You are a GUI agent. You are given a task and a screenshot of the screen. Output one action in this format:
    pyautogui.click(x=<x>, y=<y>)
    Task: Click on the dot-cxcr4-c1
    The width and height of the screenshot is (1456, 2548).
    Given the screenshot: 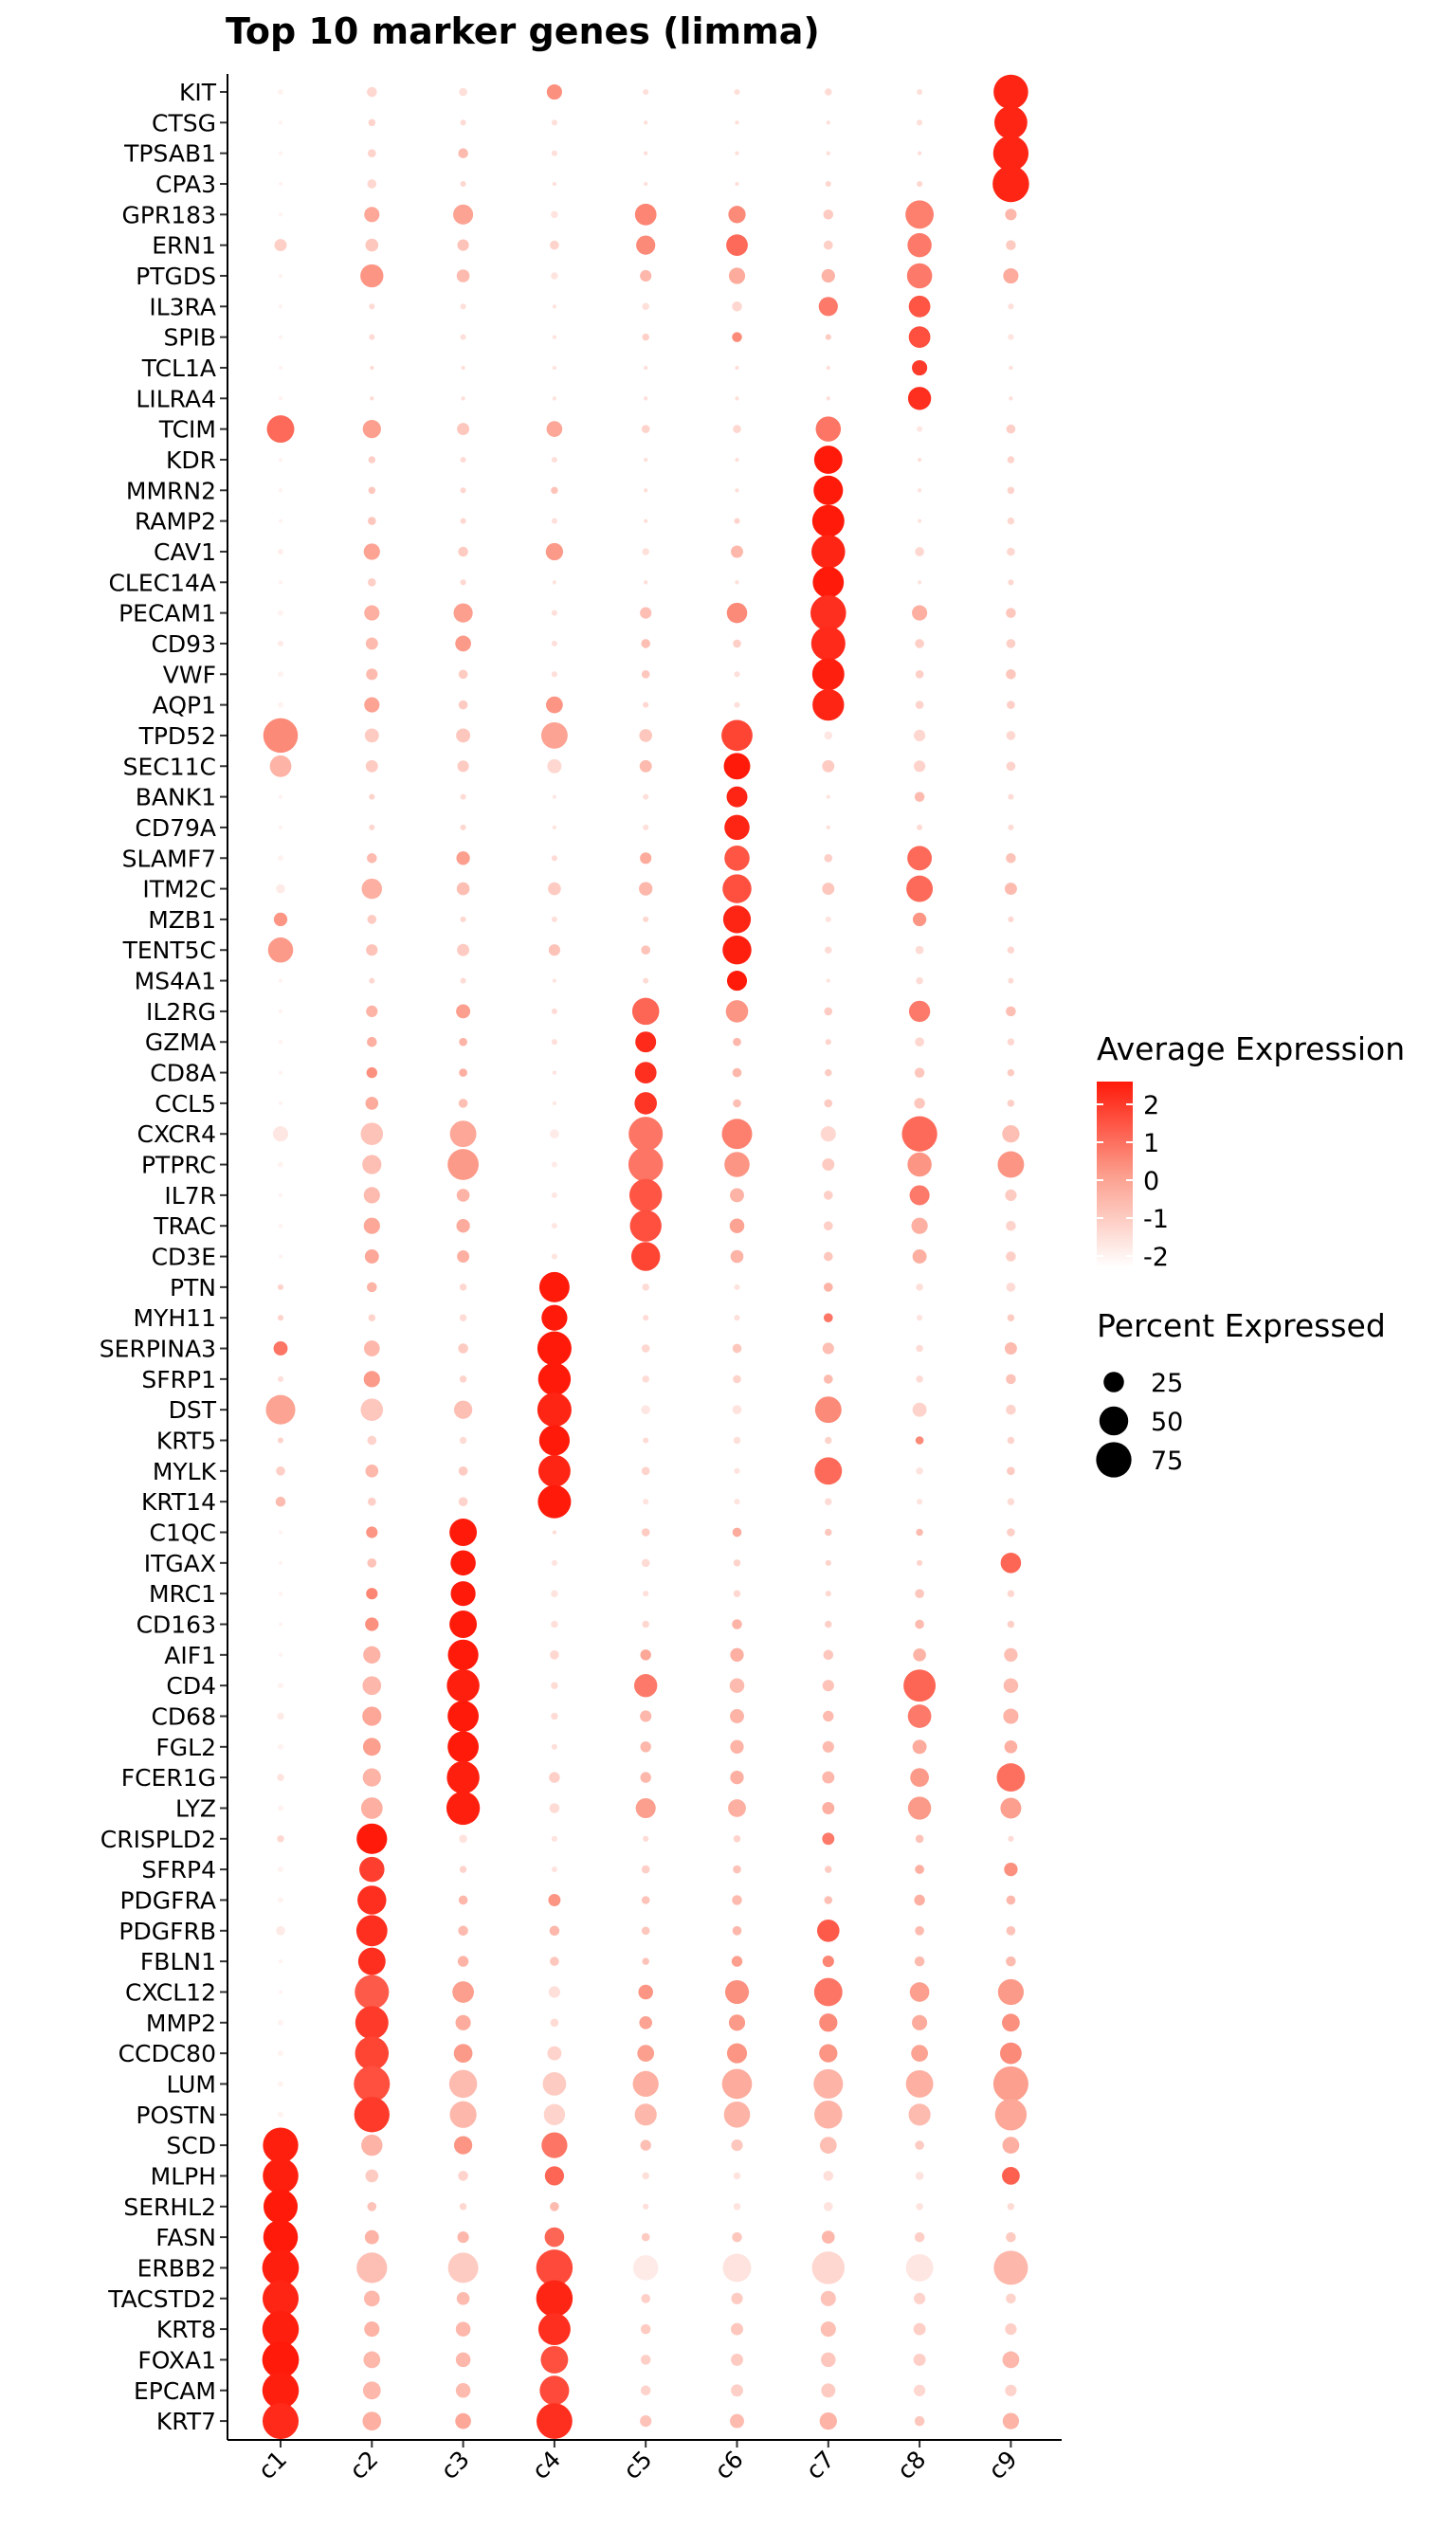 What is the action you would take?
    pyautogui.click(x=280, y=1134)
    